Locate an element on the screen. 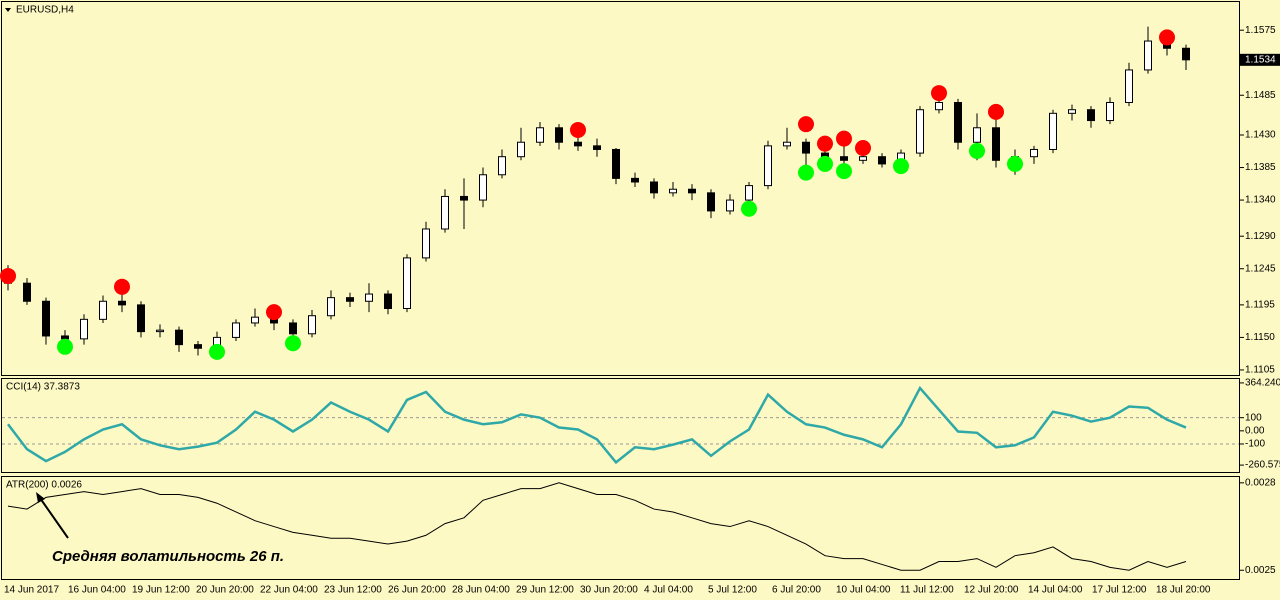 This screenshot has width=1280, height=600. x-tick-label: 10 Jul 04:00 is located at coordinates (863, 590).